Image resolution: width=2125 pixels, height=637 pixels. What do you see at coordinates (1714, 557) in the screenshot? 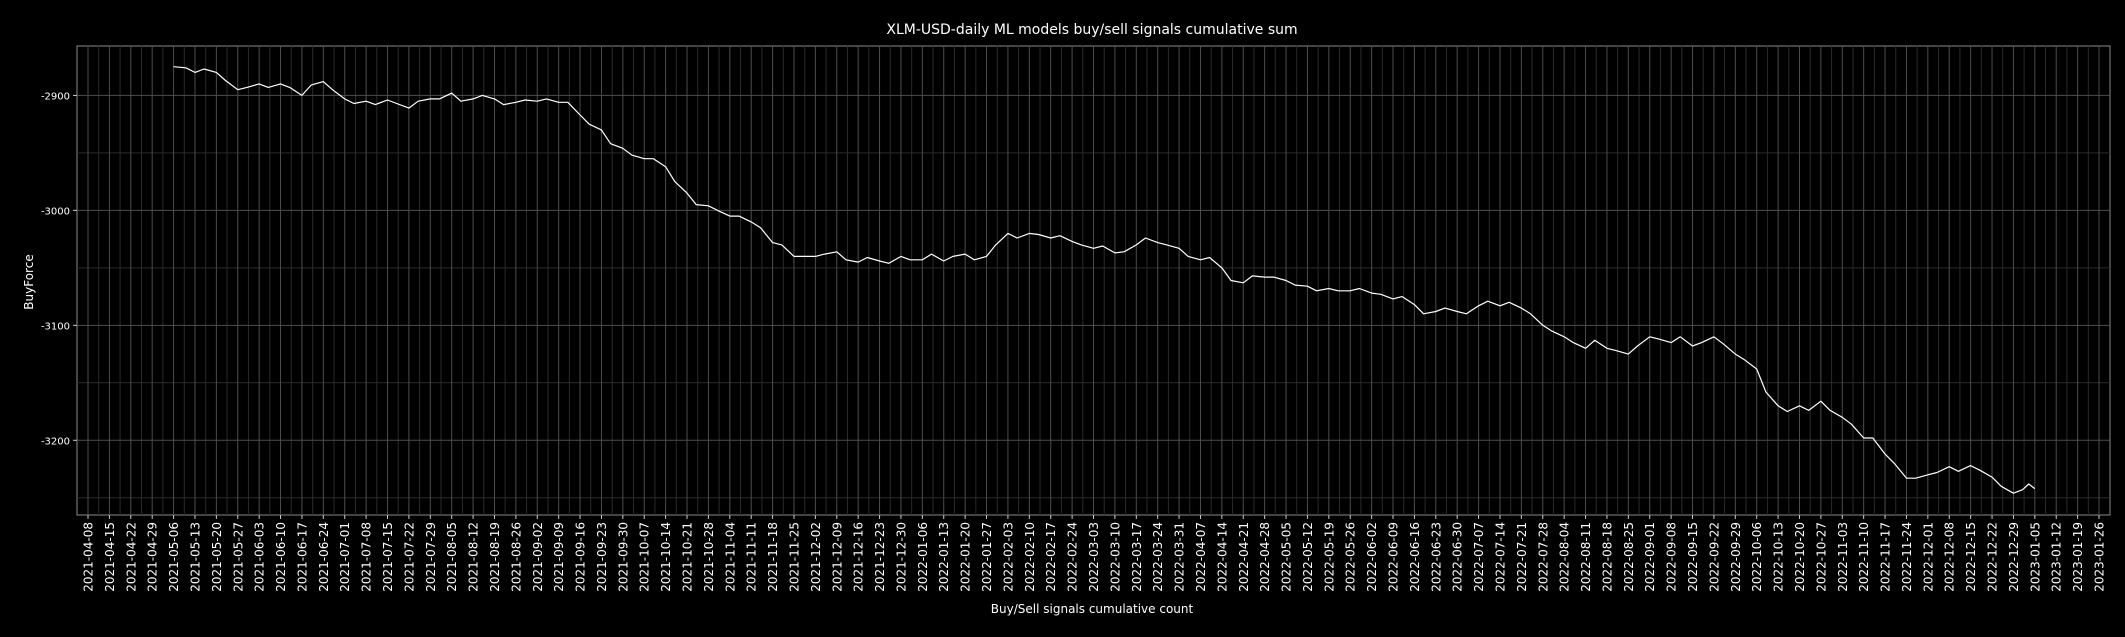
I see `x-tick-label: 2022-09-22` at bounding box center [1714, 557].